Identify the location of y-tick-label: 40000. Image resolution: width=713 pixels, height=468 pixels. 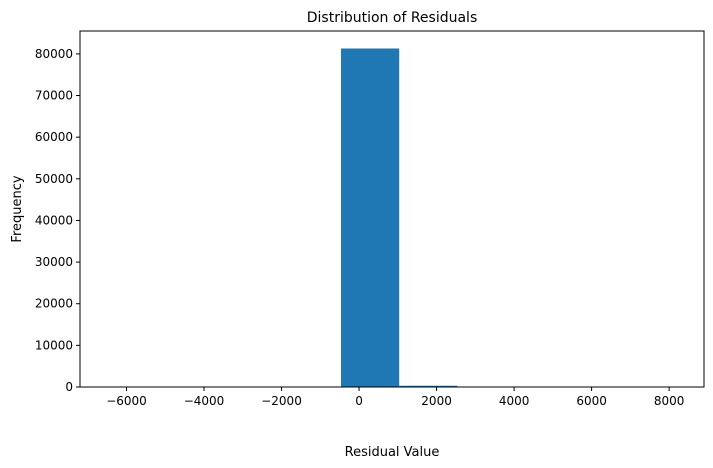
(54, 220).